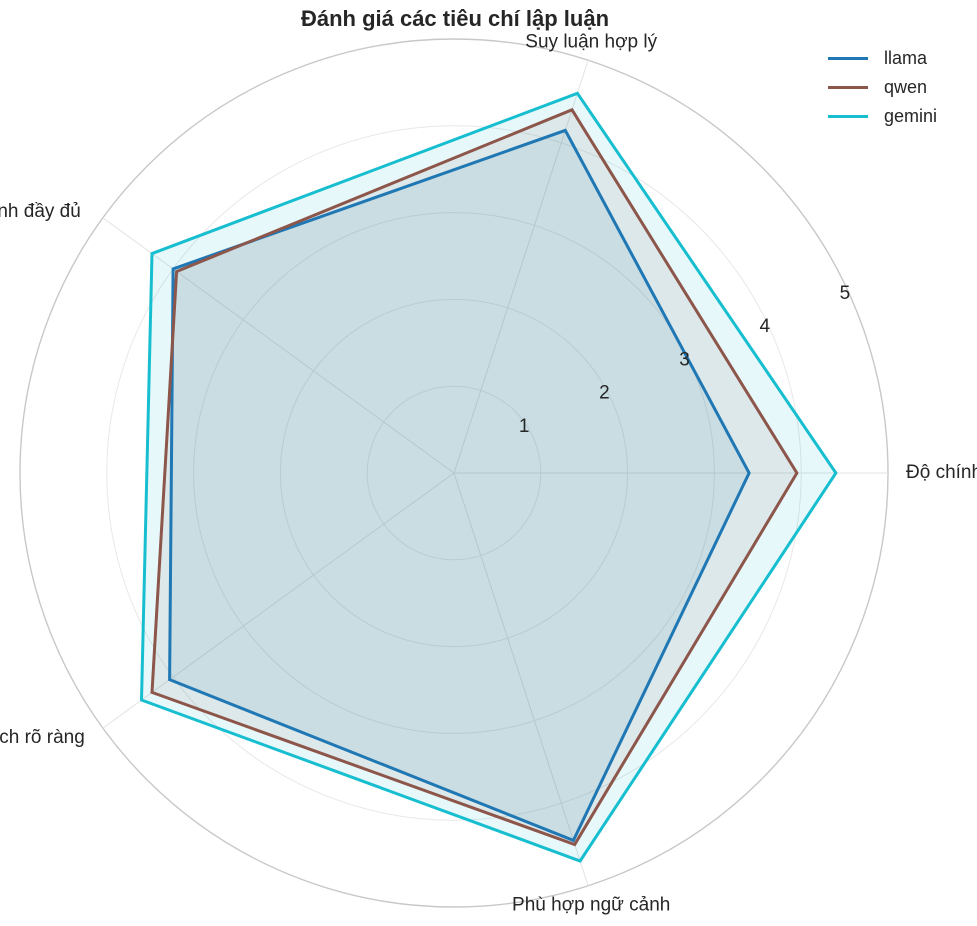 The height and width of the screenshot is (926, 977). I want to click on radial-tick-label: 3, so click(684, 359).